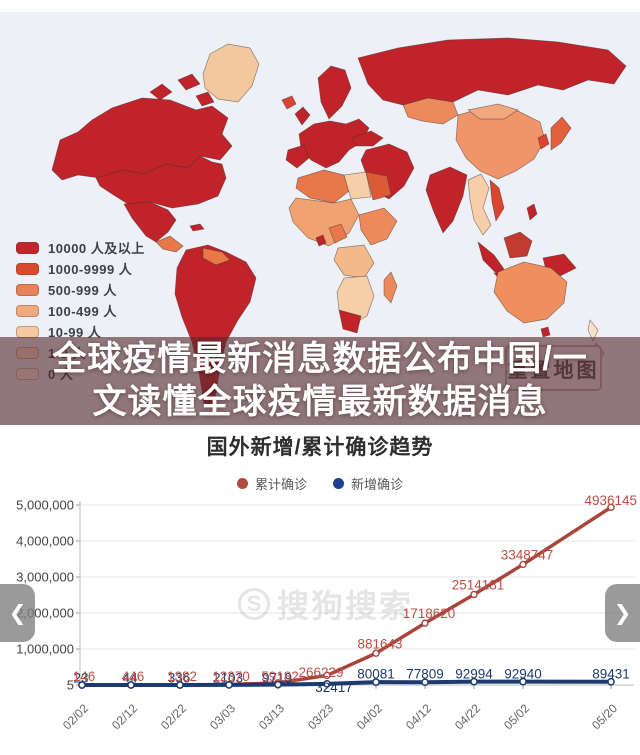 The height and width of the screenshot is (755, 640). Describe the element at coordinates (497, 200) in the screenshot. I see `map-region-vietnam` at that location.